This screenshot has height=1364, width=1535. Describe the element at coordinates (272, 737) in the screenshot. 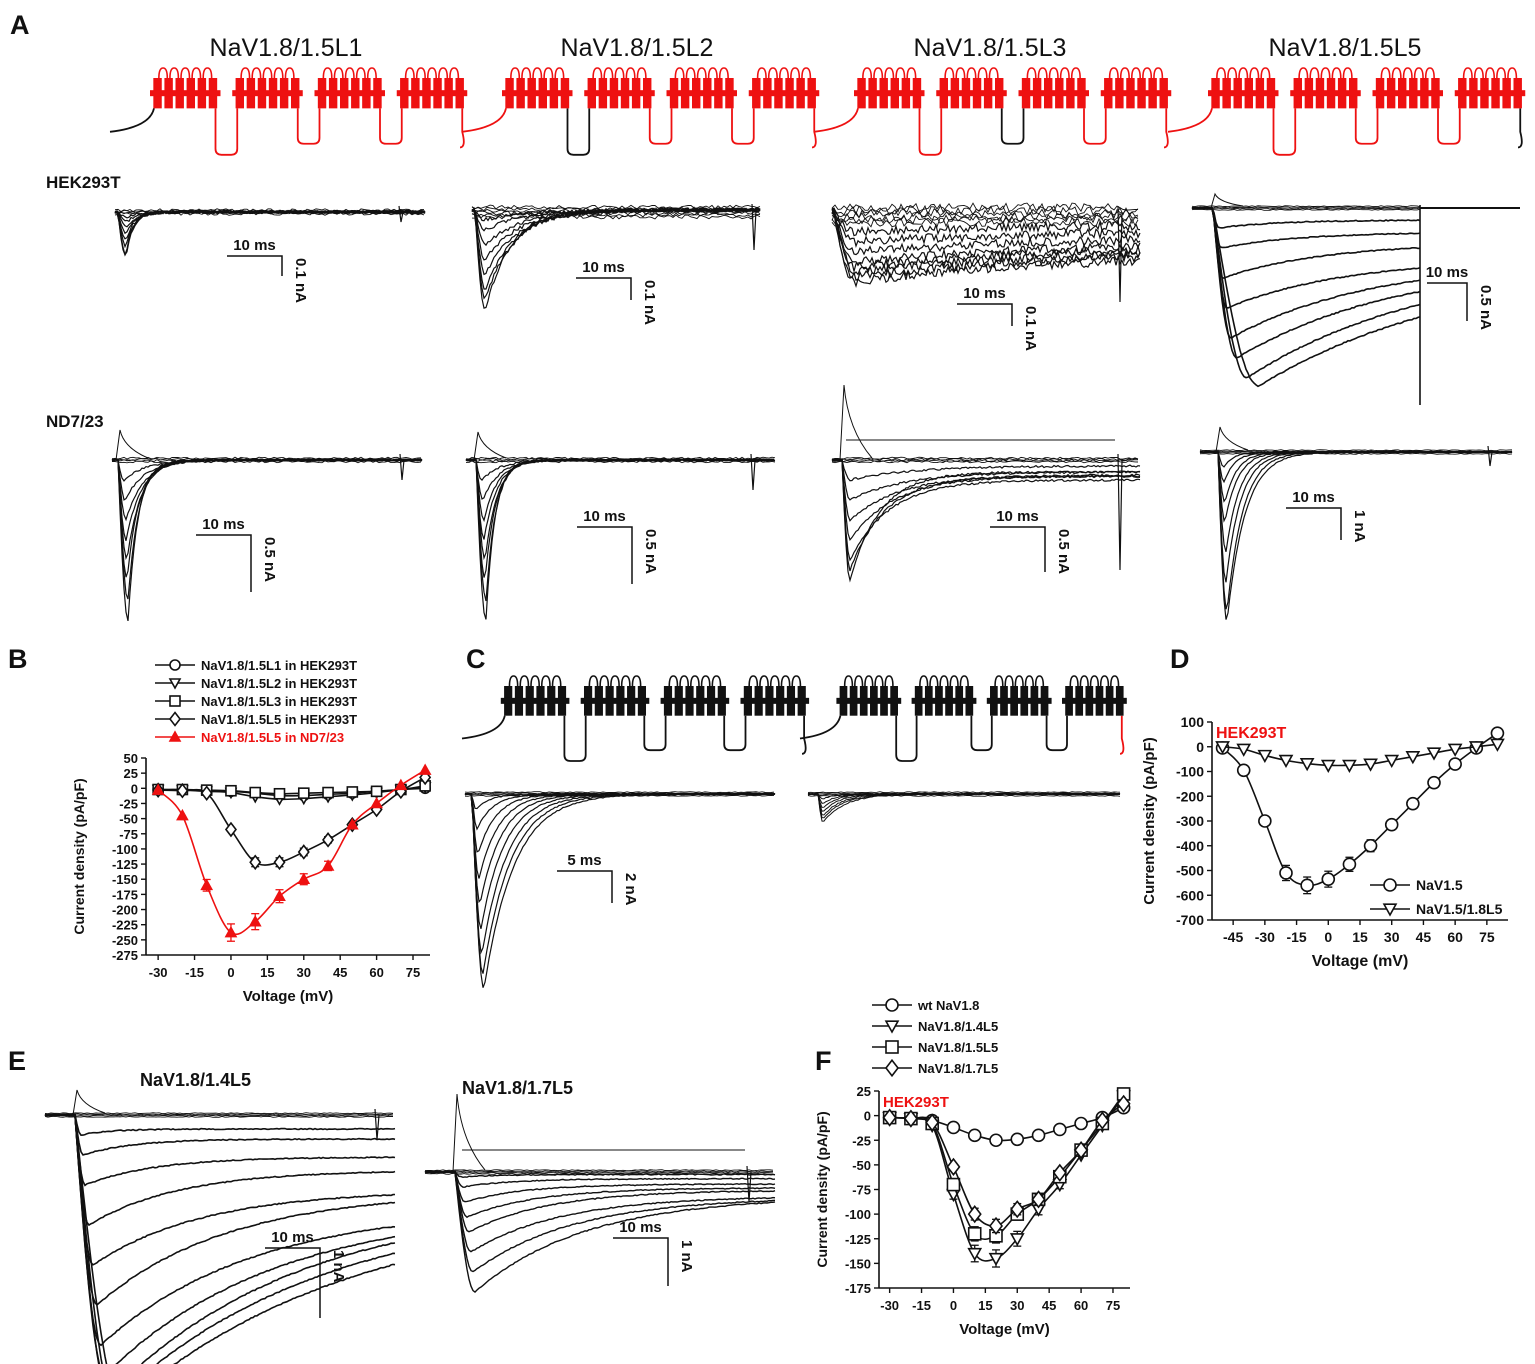

I see `legend-label: NaV1.8/1.5L5 in ND7/23` at that location.